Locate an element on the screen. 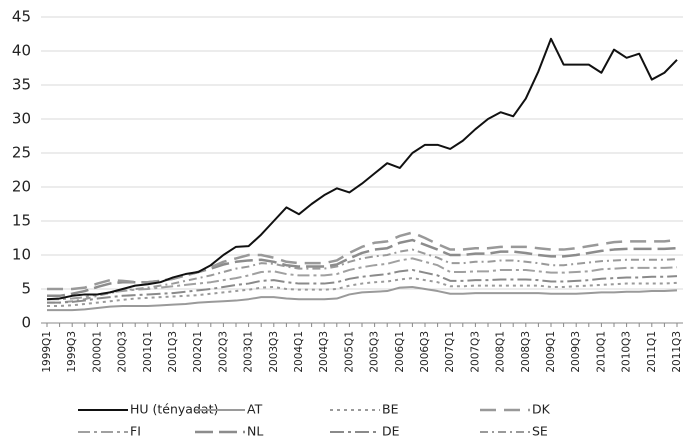  x-tick-label: 2004Q1 is located at coordinates (299, 352).